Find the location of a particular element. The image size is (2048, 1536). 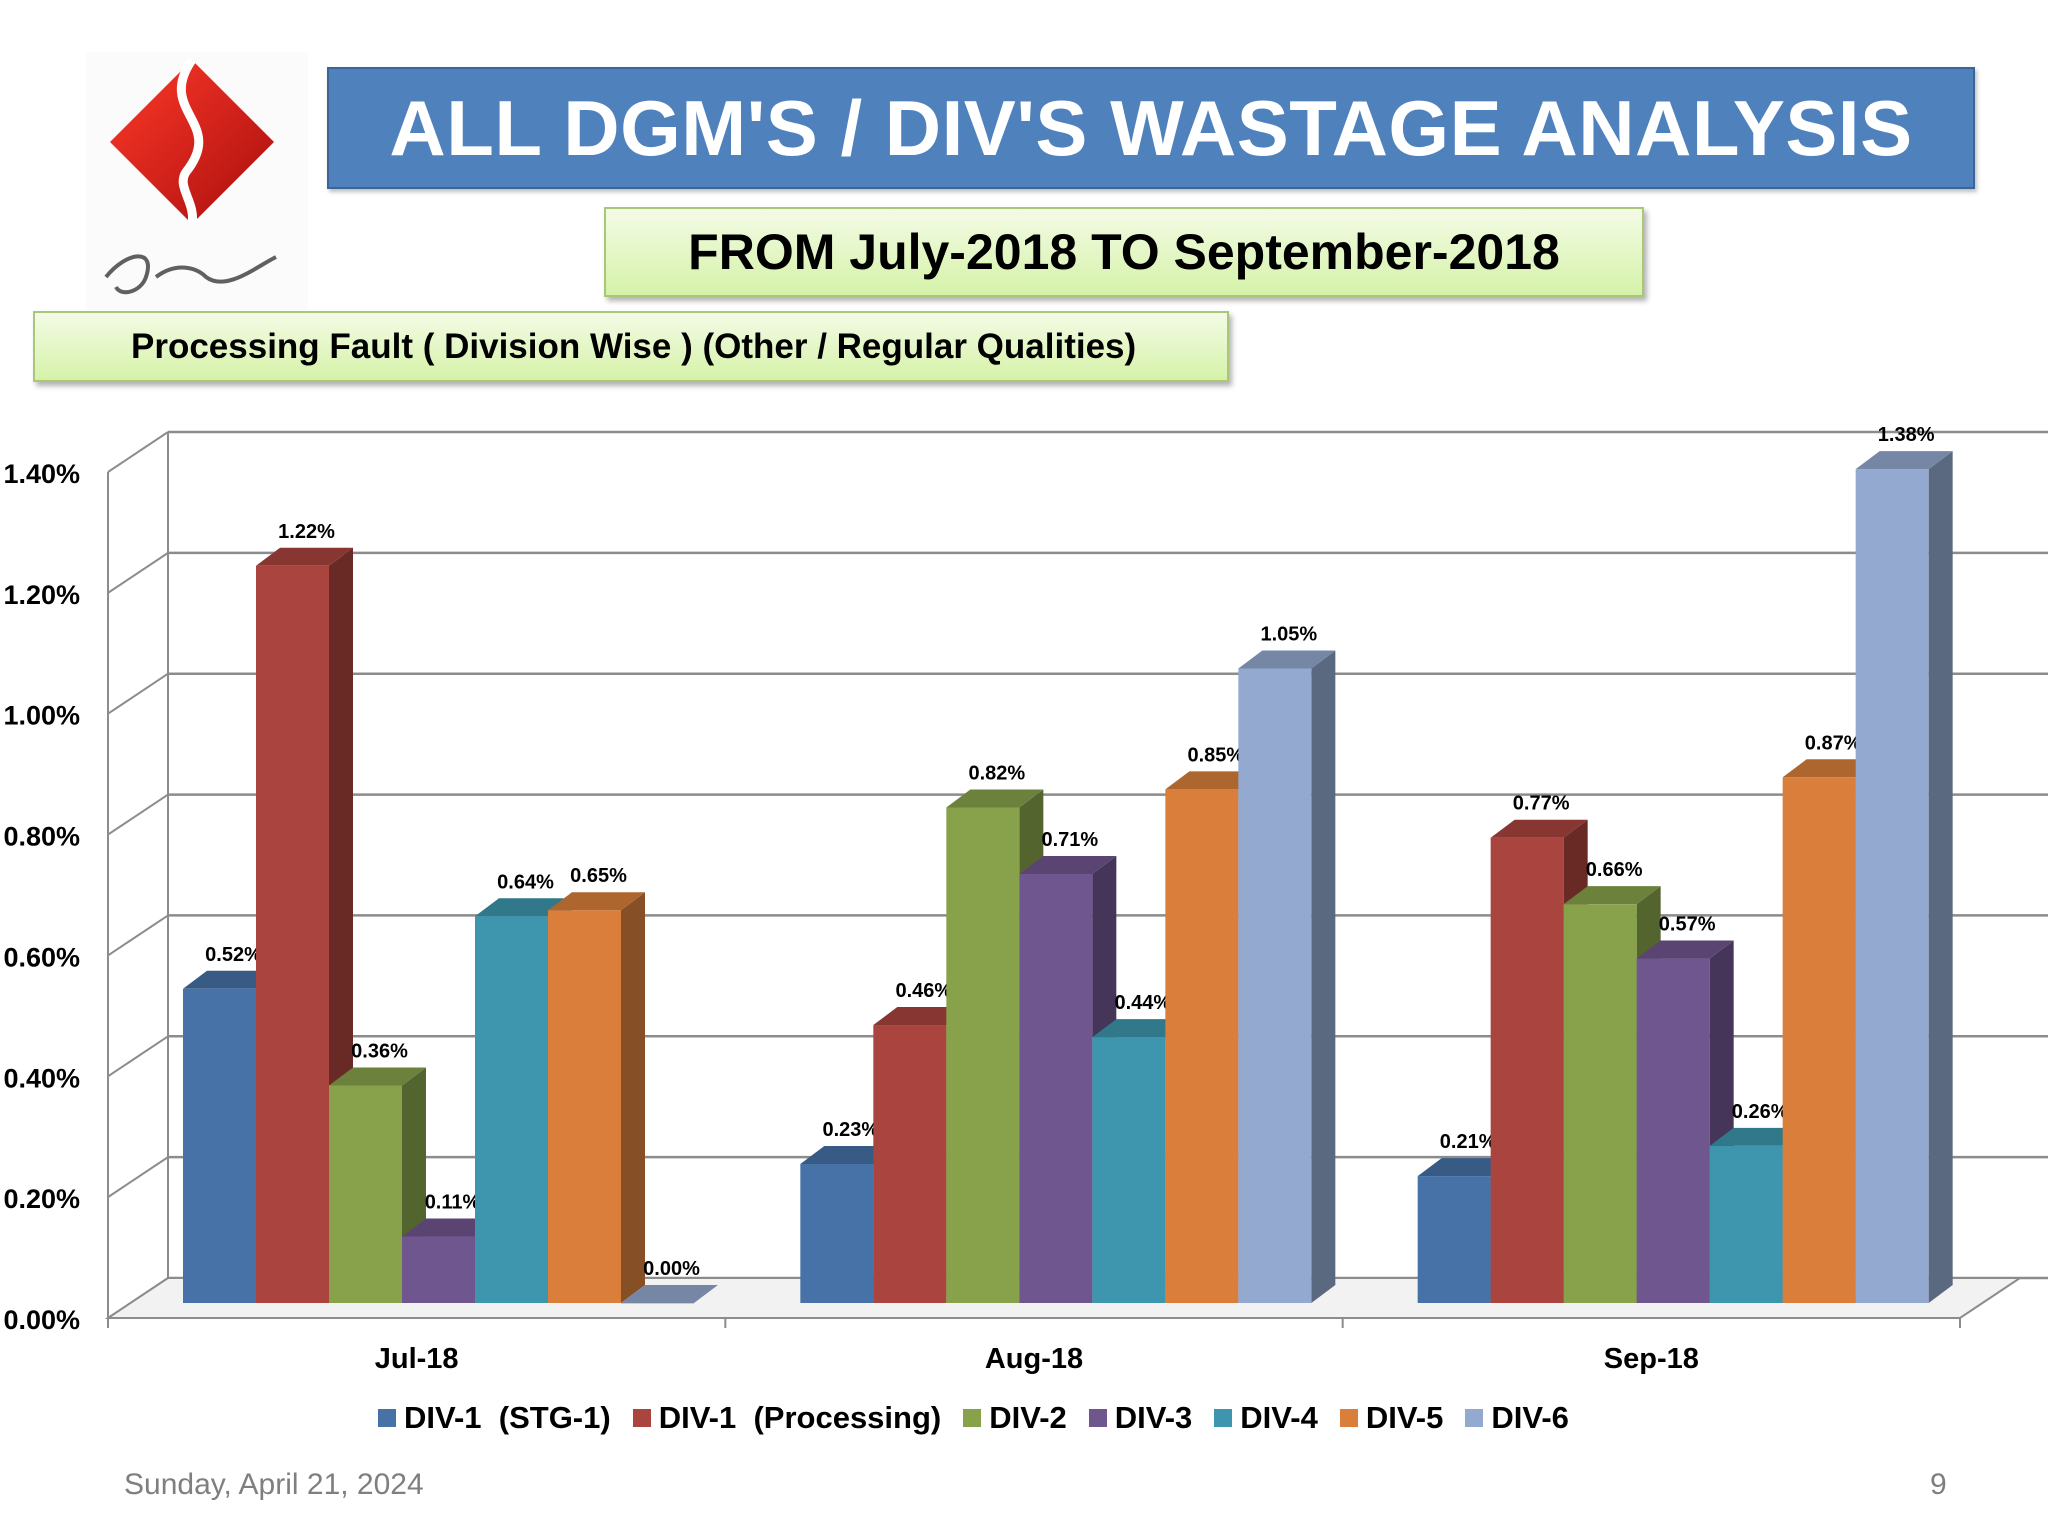

y-tick-label: 0.40% is located at coordinates (41, 1078).